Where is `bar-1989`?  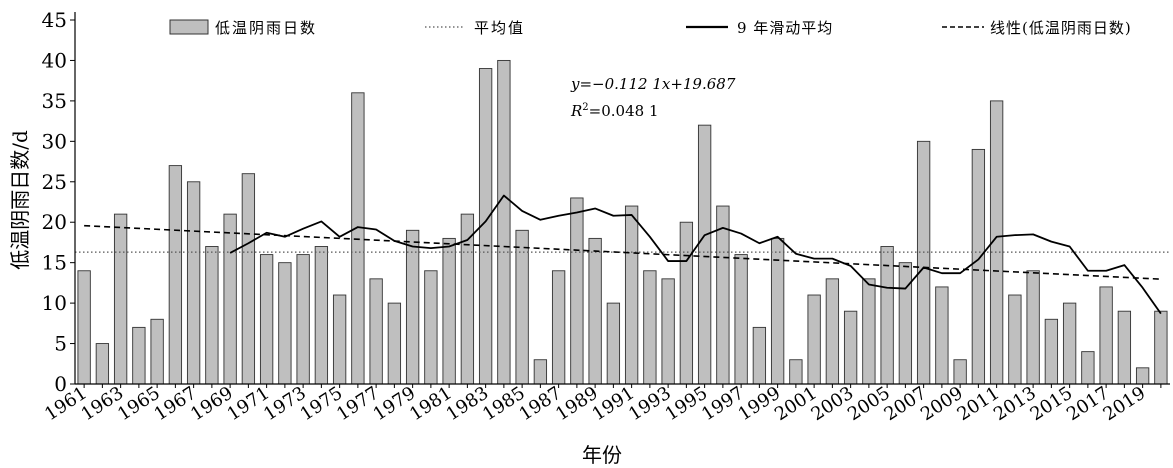
bar-1989 is located at coordinates (595, 311).